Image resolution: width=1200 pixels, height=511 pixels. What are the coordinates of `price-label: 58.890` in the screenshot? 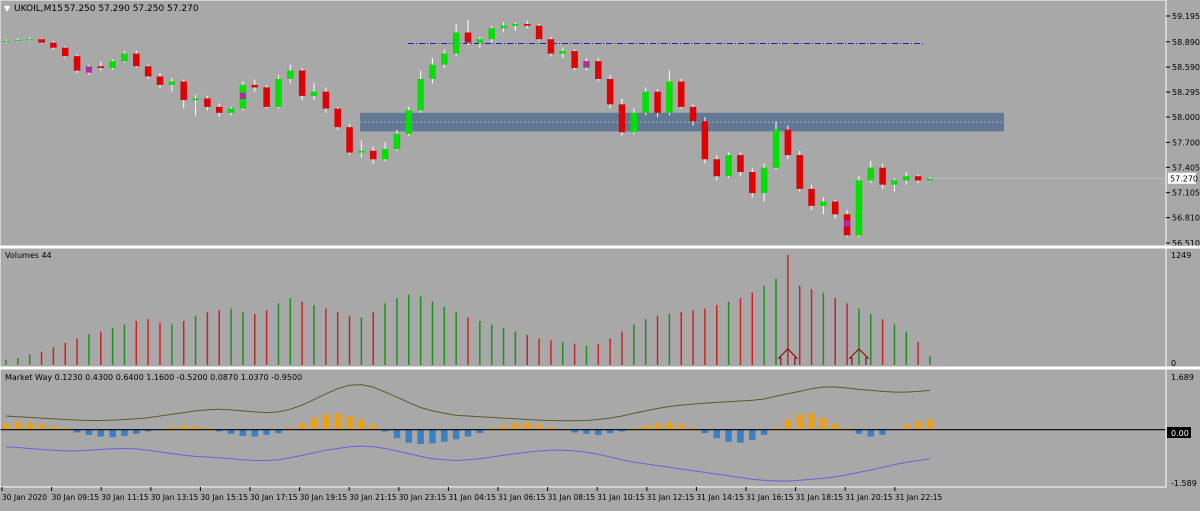 It's located at (1186, 42).